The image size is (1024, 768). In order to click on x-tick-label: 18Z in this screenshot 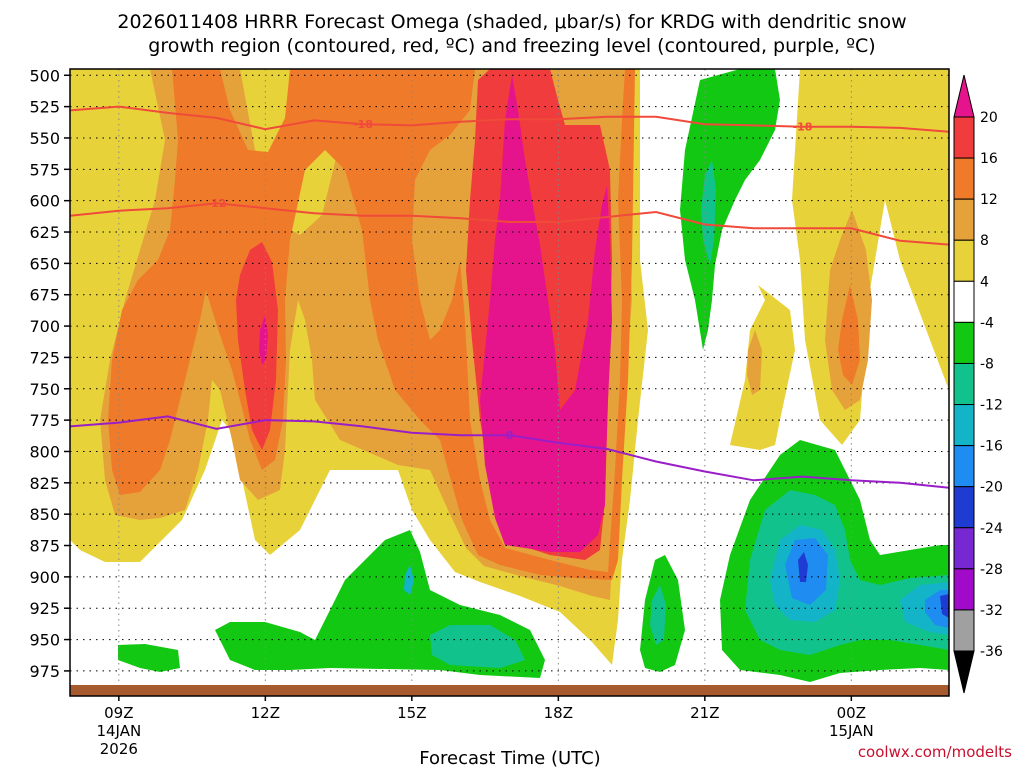, I will do `click(558, 713)`.